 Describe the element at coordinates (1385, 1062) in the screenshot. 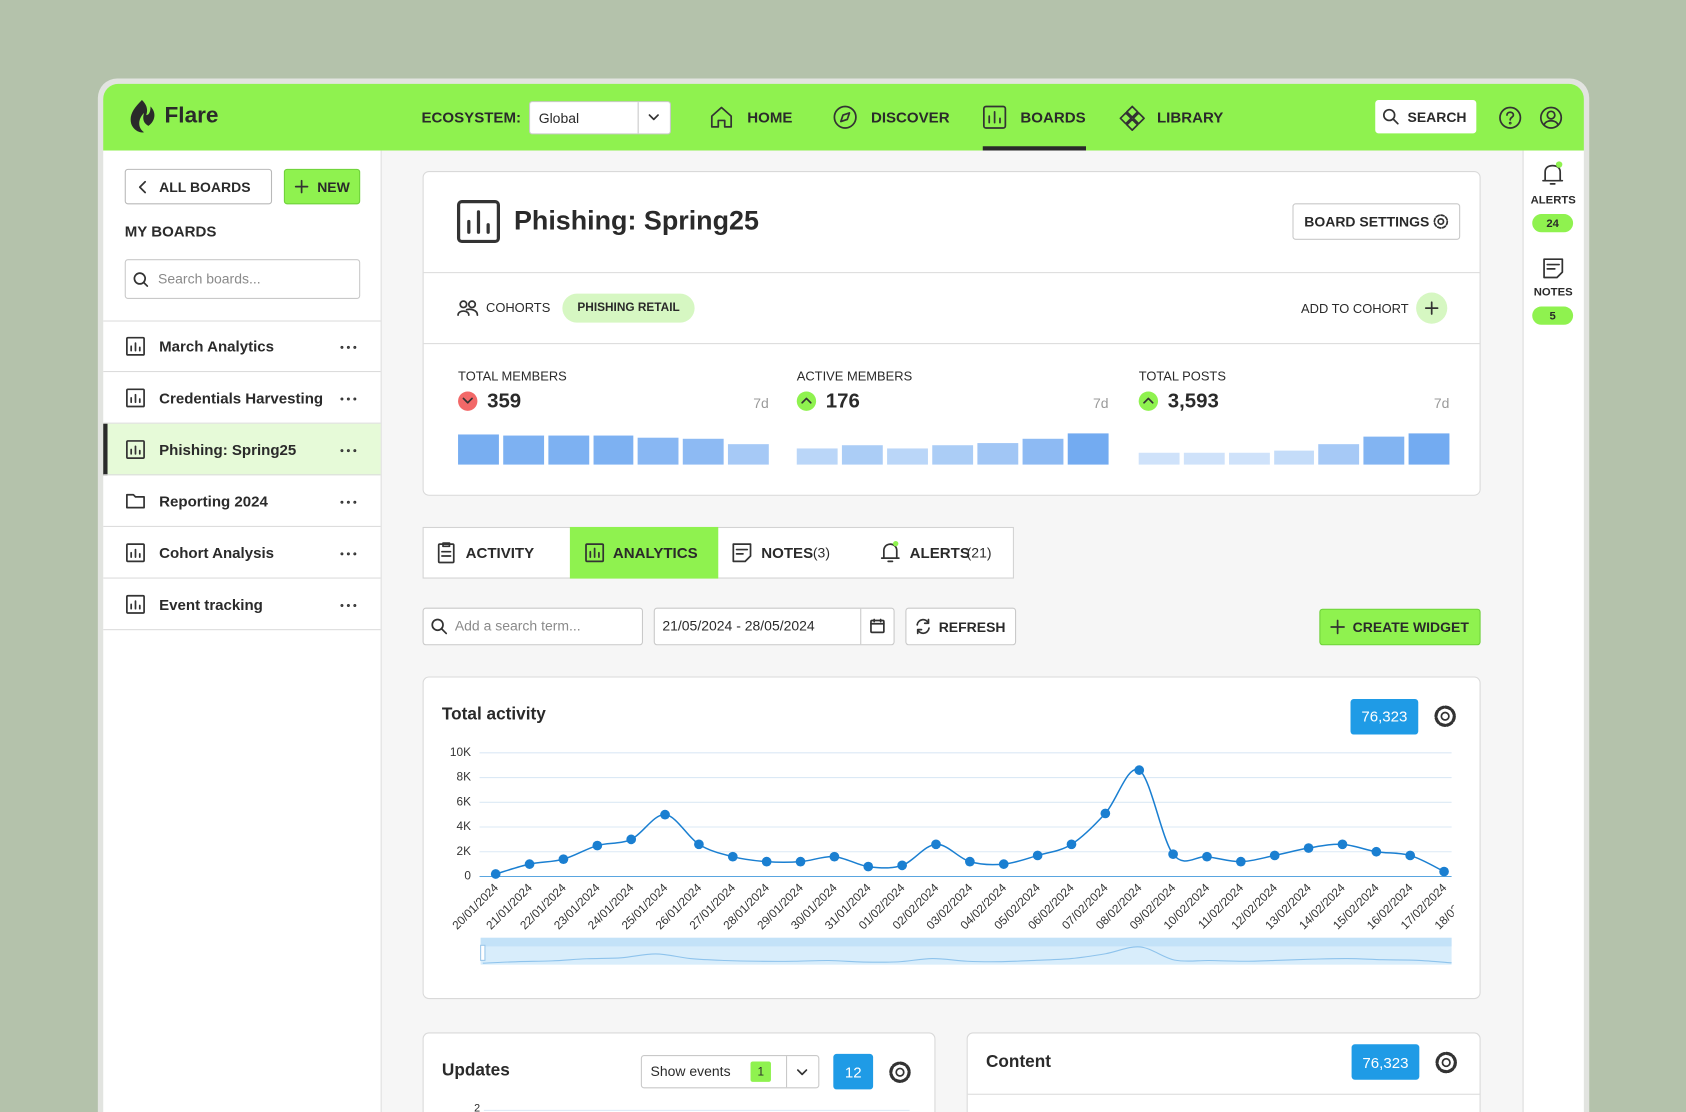

I see `content-badge` at that location.